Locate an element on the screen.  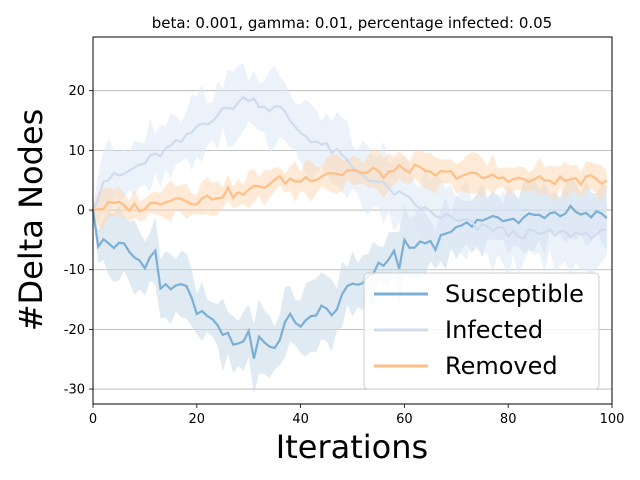
y-tick-label: -10 is located at coordinates (74, 270).